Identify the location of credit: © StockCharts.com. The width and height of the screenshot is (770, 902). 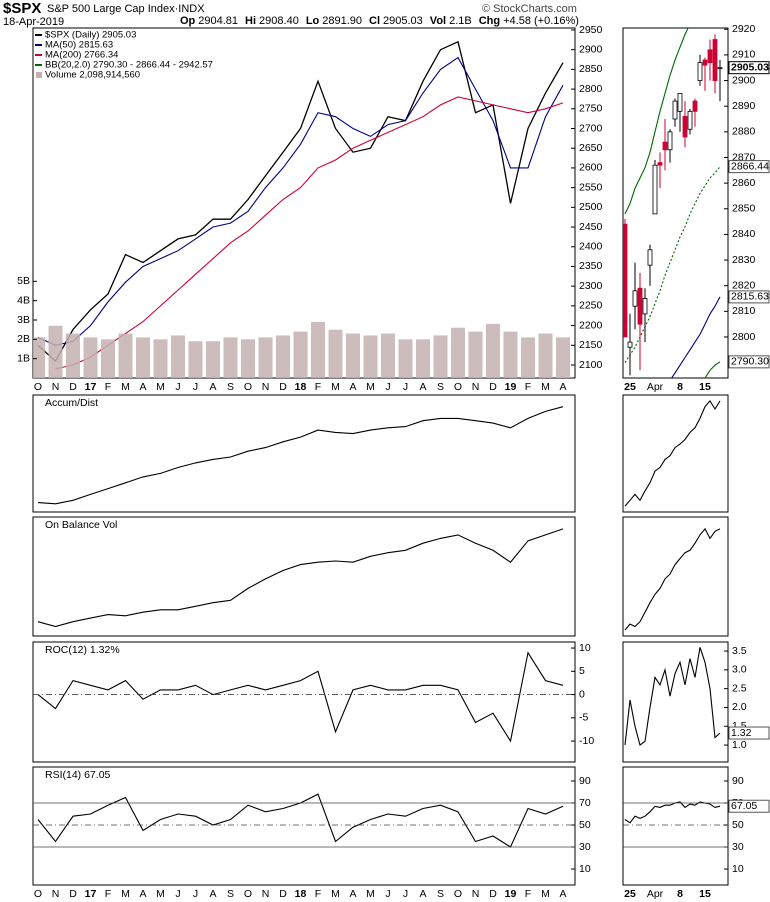
(529, 9).